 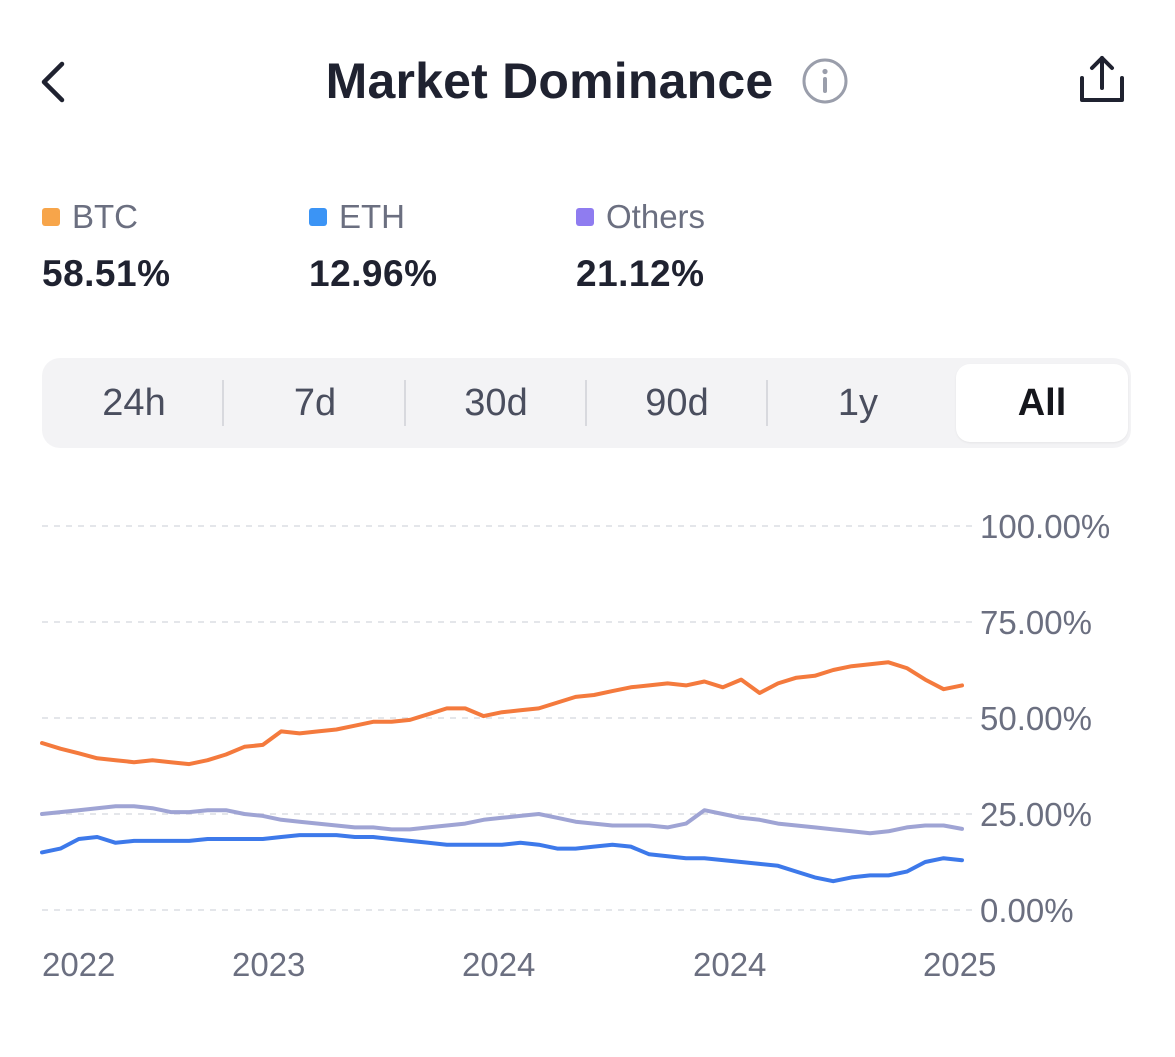 I want to click on y-tick-label: 0.00%, so click(x=1027, y=910).